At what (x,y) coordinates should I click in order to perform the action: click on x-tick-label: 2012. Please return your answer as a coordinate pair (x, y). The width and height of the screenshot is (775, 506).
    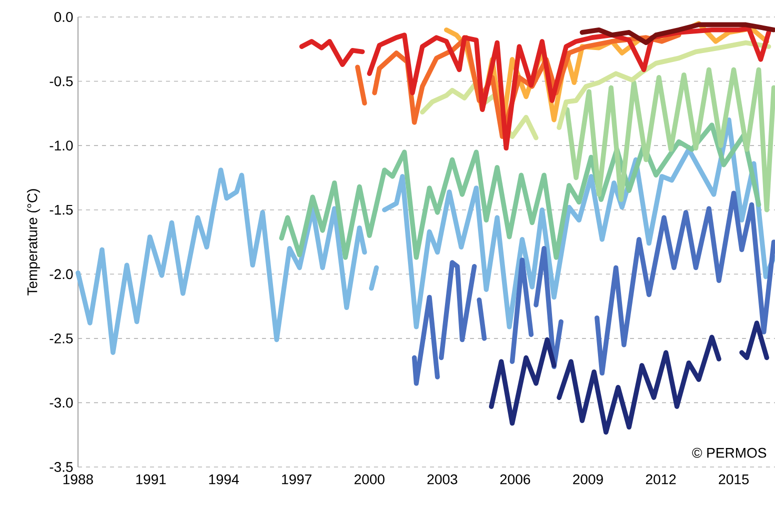
    Looking at the image, I should click on (661, 479).